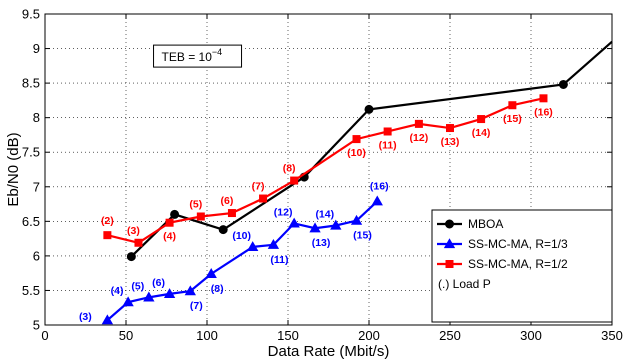 This screenshot has height=360, width=641. I want to click on point-label-r13: (10), so click(241, 236).